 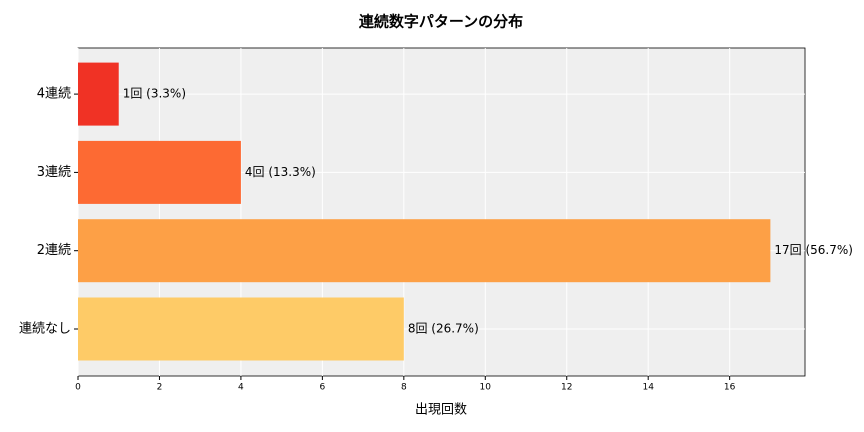 I want to click on x-tick-label: 2, so click(x=160, y=388).